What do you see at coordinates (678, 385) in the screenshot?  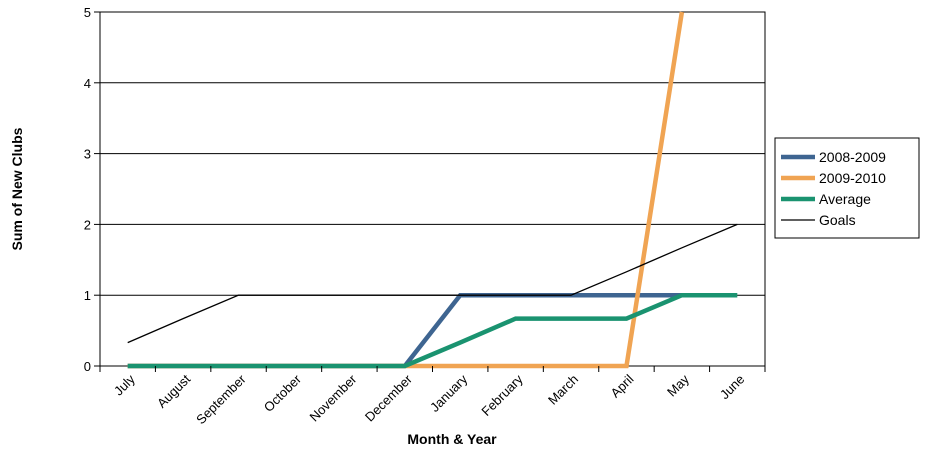 I see `x-tick-label: May` at bounding box center [678, 385].